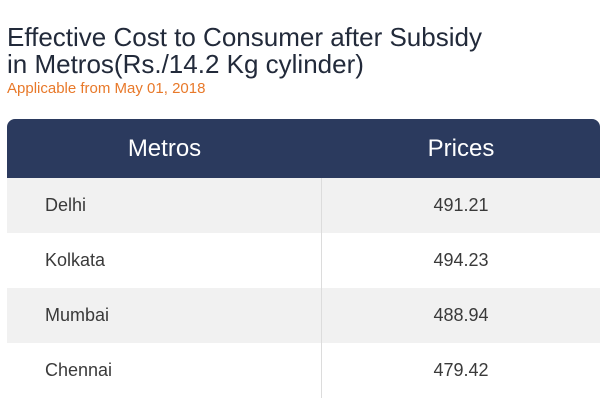 Image resolution: width=600 pixels, height=400 pixels. Describe the element at coordinates (185, 64) in the screenshot. I see `title-line: in Metros(Rs./14.2 Kg cylinder)` at that location.